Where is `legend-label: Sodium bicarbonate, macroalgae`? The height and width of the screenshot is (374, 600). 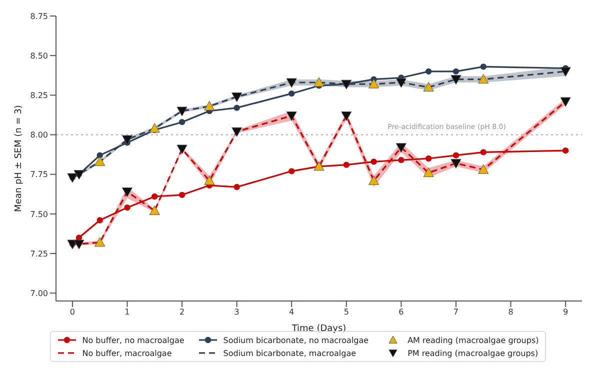 legend-label: Sodium bicarbonate, macroalgae is located at coordinates (289, 353).